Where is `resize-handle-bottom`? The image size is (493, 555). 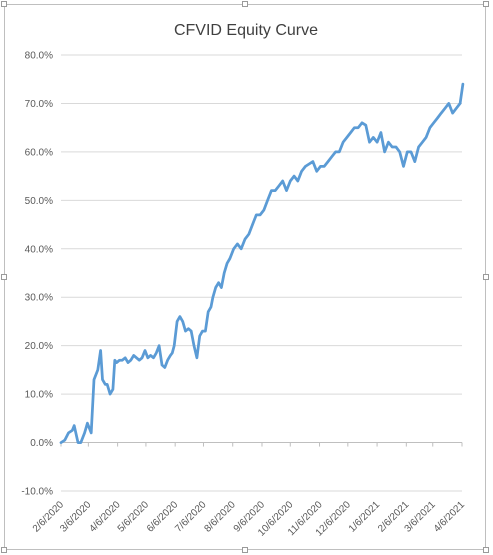 resize-handle-bottom is located at coordinates (245, 550).